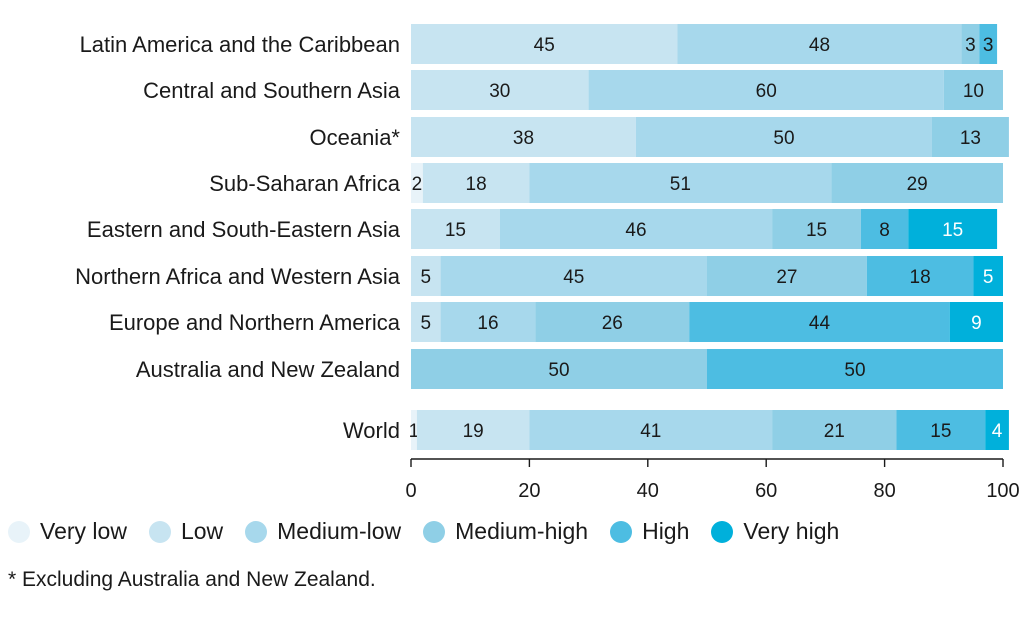  What do you see at coordinates (272, 90) in the screenshot?
I see `category-label: Central and Southern Asia` at bounding box center [272, 90].